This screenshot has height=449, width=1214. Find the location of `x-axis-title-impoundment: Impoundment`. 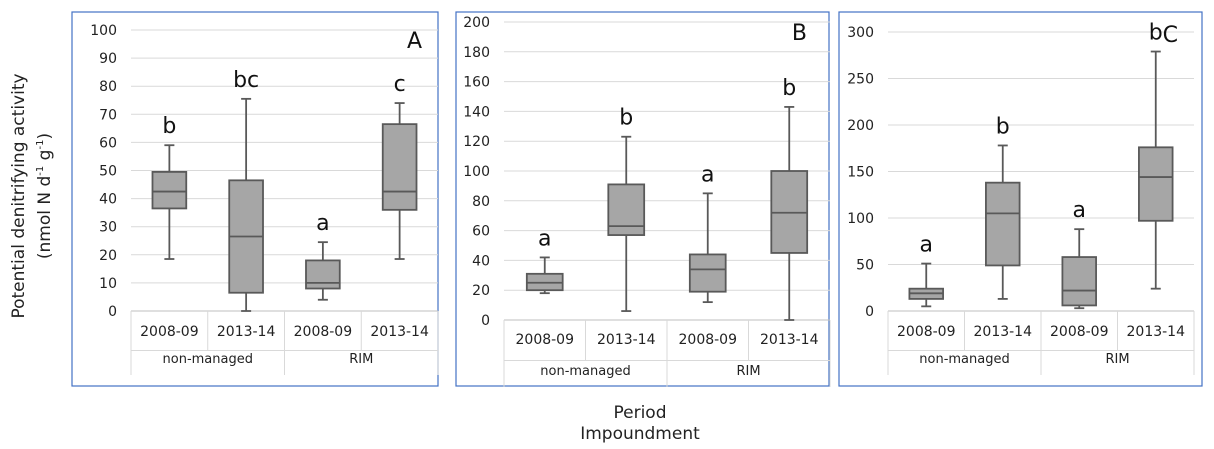

x-axis-title-impoundment: Impoundment is located at coordinates (640, 434).